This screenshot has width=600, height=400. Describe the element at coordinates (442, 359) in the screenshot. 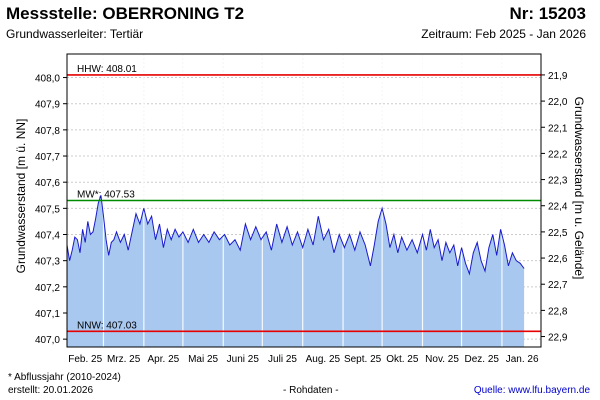

I see `x-tick-label: Nov. 25` at that location.